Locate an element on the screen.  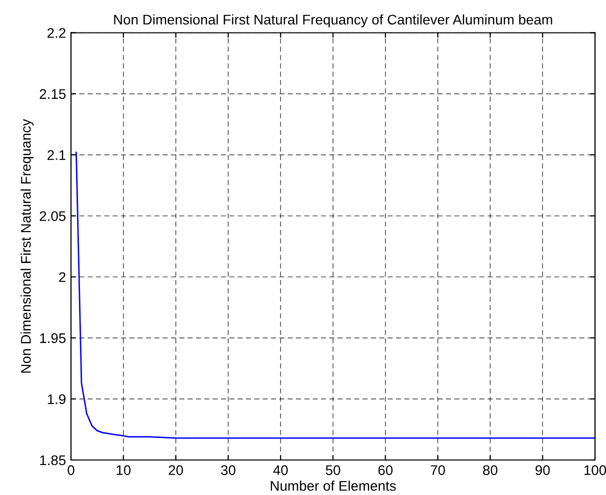
x-tick-label: 50 is located at coordinates (333, 470).